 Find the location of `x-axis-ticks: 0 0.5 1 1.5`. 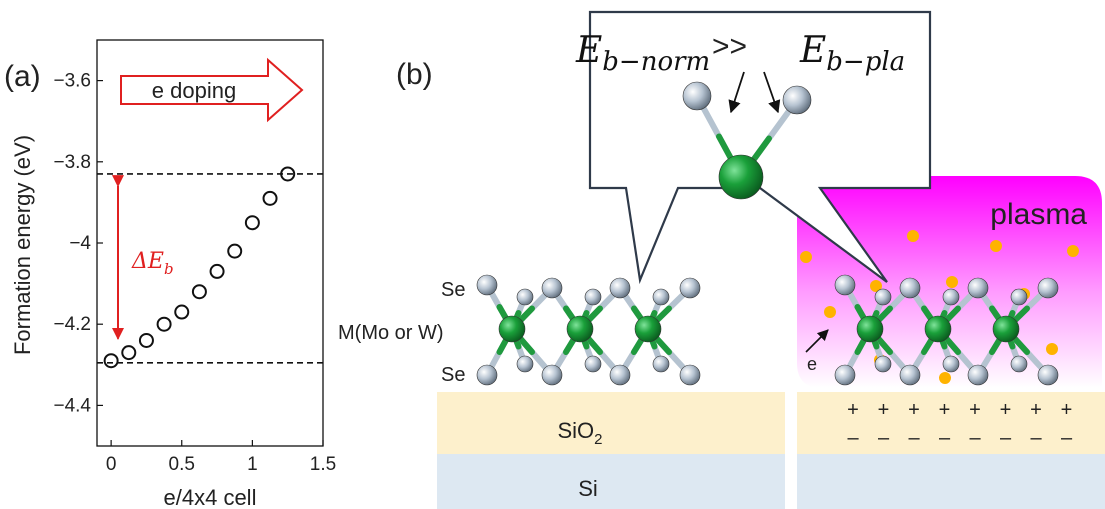

x-axis-ticks: 0 0.5 1 1.5 is located at coordinates (221, 457).